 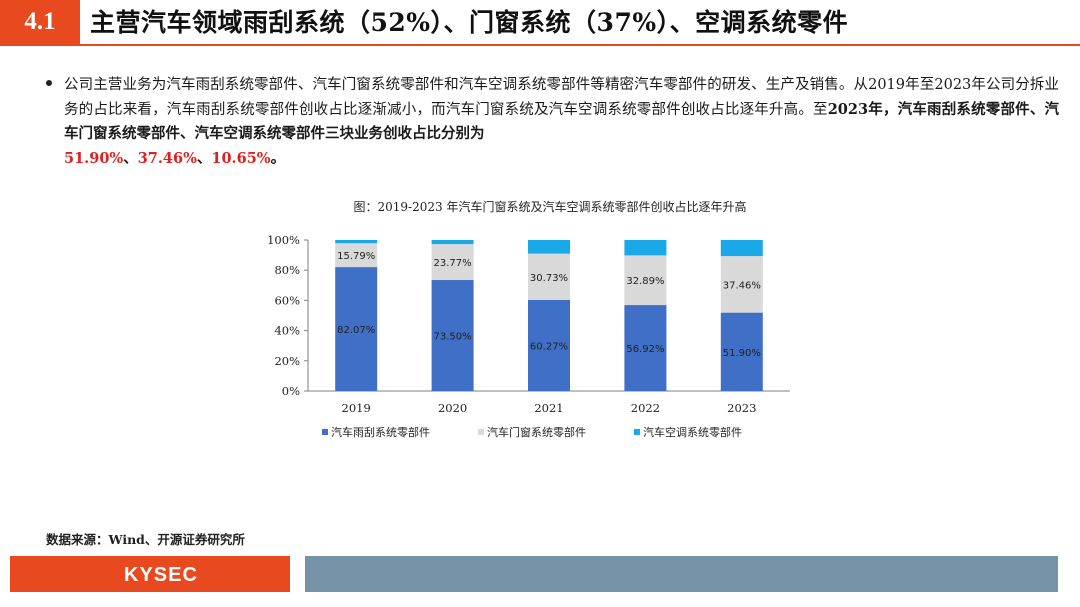 I want to click on x-tick-label: 2023, so click(x=741, y=408).